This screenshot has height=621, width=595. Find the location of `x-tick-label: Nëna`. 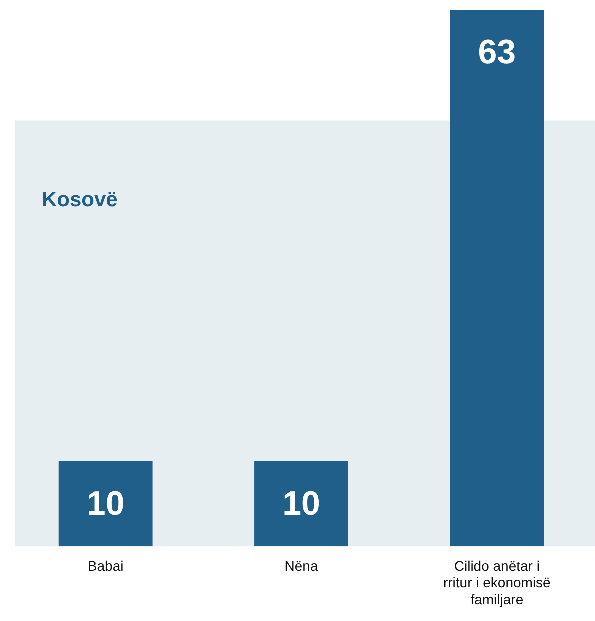

x-tick-label: Nëna is located at coordinates (301, 566).